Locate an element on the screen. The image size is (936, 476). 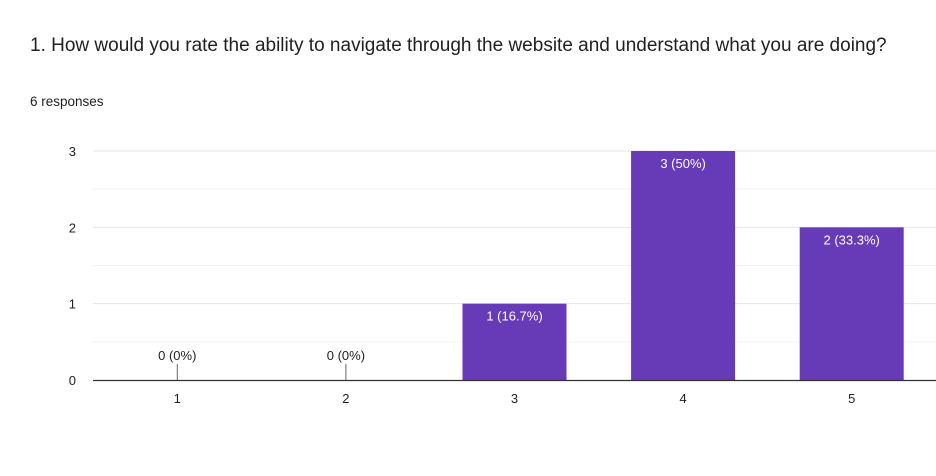
axes is located at coordinates (514, 373).